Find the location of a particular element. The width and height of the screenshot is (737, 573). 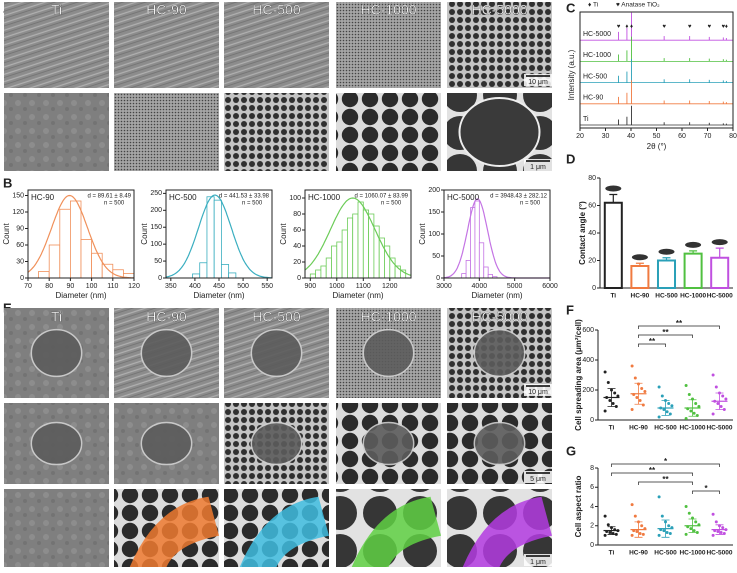

column-label: Ti is located at coordinates (56, 10).